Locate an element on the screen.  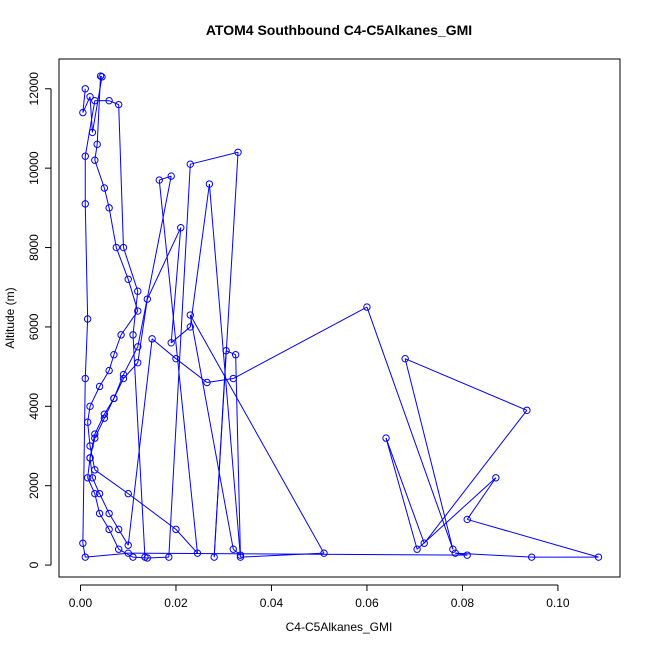
x-tick-label: 0.04 is located at coordinates (272, 603).